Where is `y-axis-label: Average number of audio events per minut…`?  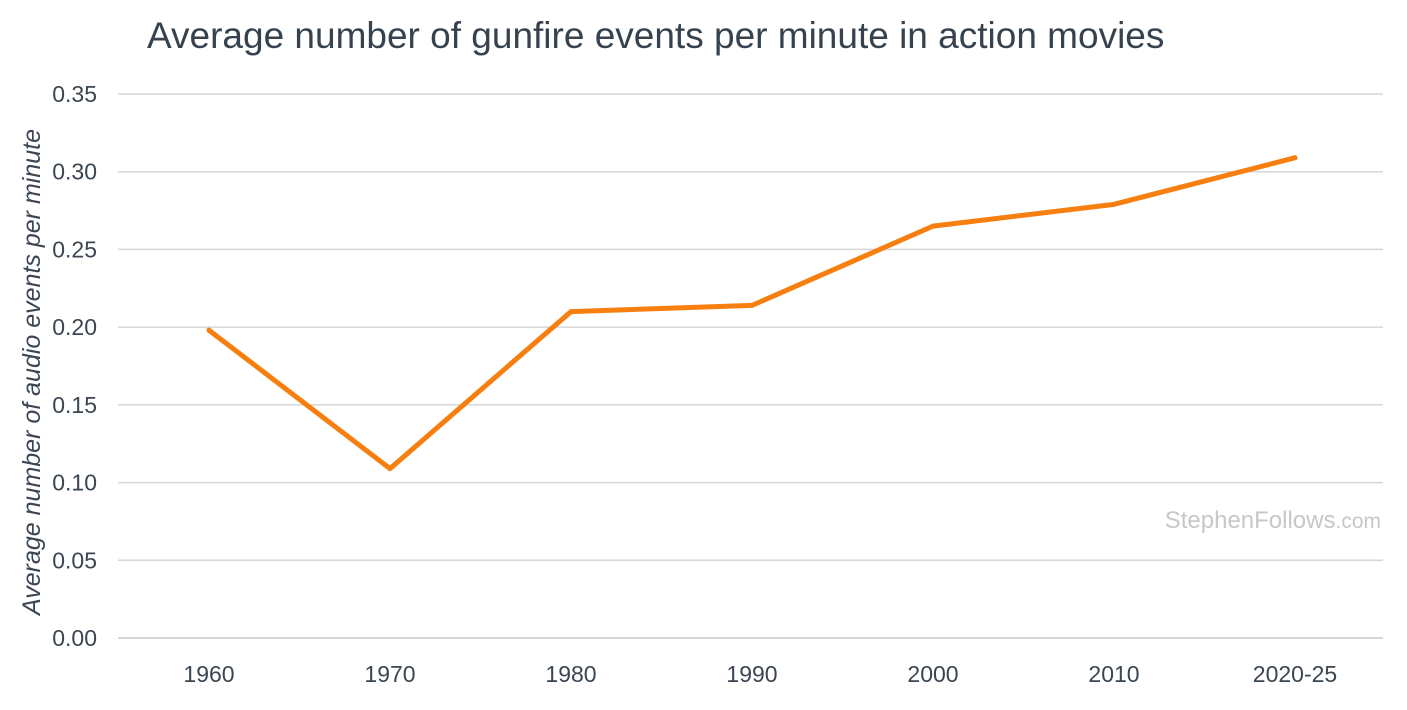
y-axis-label: Average number of audio events per minut… is located at coordinates (32, 373).